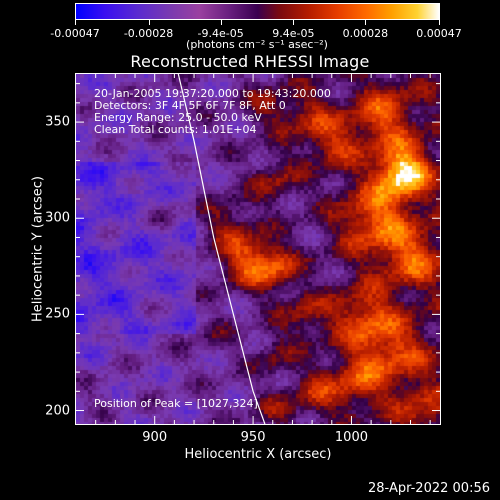 The image size is (500, 500). Describe the element at coordinates (212, 93) in the screenshot. I see `info-time-range: 20-Jan-2005 19:37:20.000 to 19:43:20.000` at that location.